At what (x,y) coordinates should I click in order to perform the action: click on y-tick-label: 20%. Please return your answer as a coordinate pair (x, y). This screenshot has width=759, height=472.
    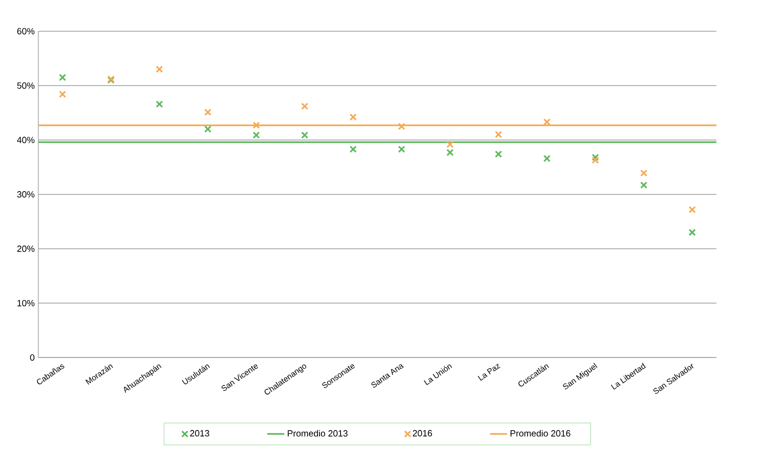
    Looking at the image, I should click on (25, 248).